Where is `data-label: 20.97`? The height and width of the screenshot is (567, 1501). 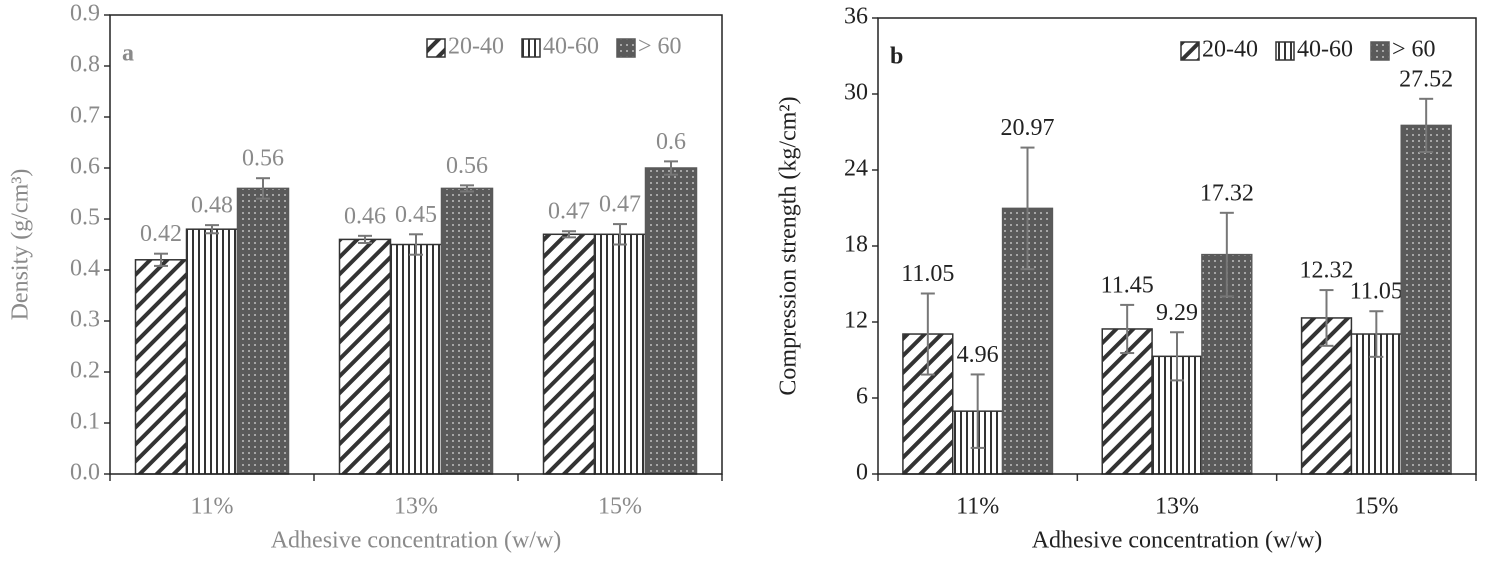
data-label: 20.97 is located at coordinates (1028, 128).